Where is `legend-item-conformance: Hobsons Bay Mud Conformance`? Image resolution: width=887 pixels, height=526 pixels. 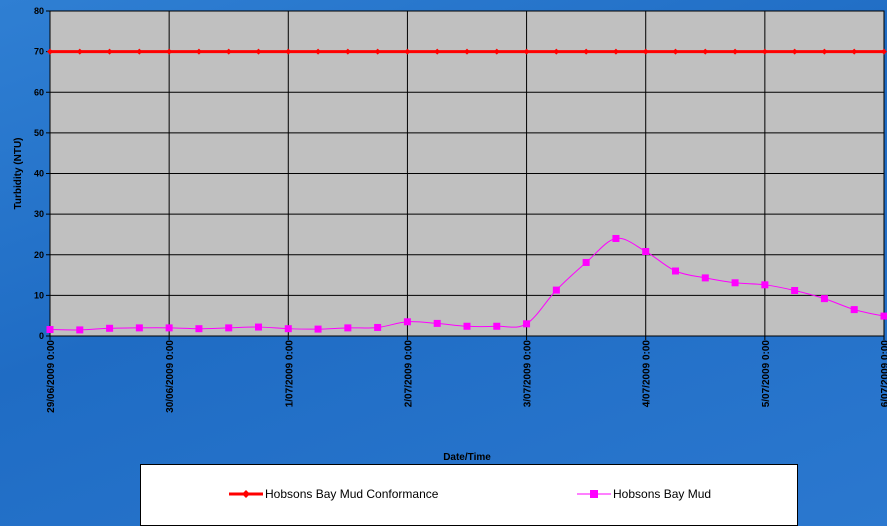
legend-item-conformance: Hobsons Bay Mud Conformance is located at coordinates (333, 494).